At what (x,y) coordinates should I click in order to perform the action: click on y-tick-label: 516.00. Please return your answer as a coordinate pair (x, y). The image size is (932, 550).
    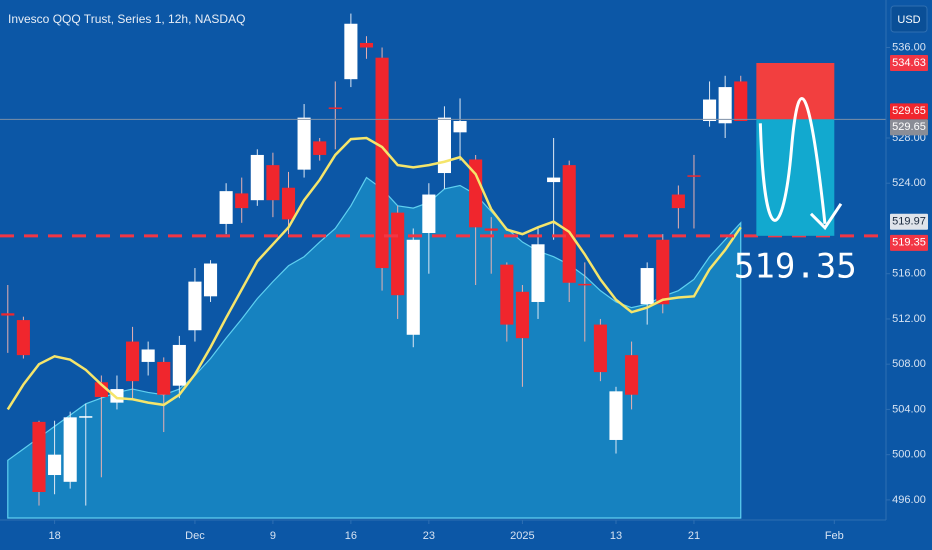
    Looking at the image, I should click on (909, 274).